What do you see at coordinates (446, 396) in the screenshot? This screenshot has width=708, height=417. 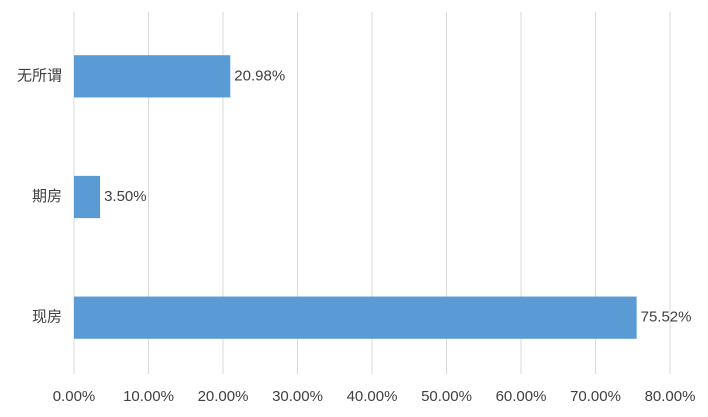 I see `x-tick-label: 50.00%` at bounding box center [446, 396].